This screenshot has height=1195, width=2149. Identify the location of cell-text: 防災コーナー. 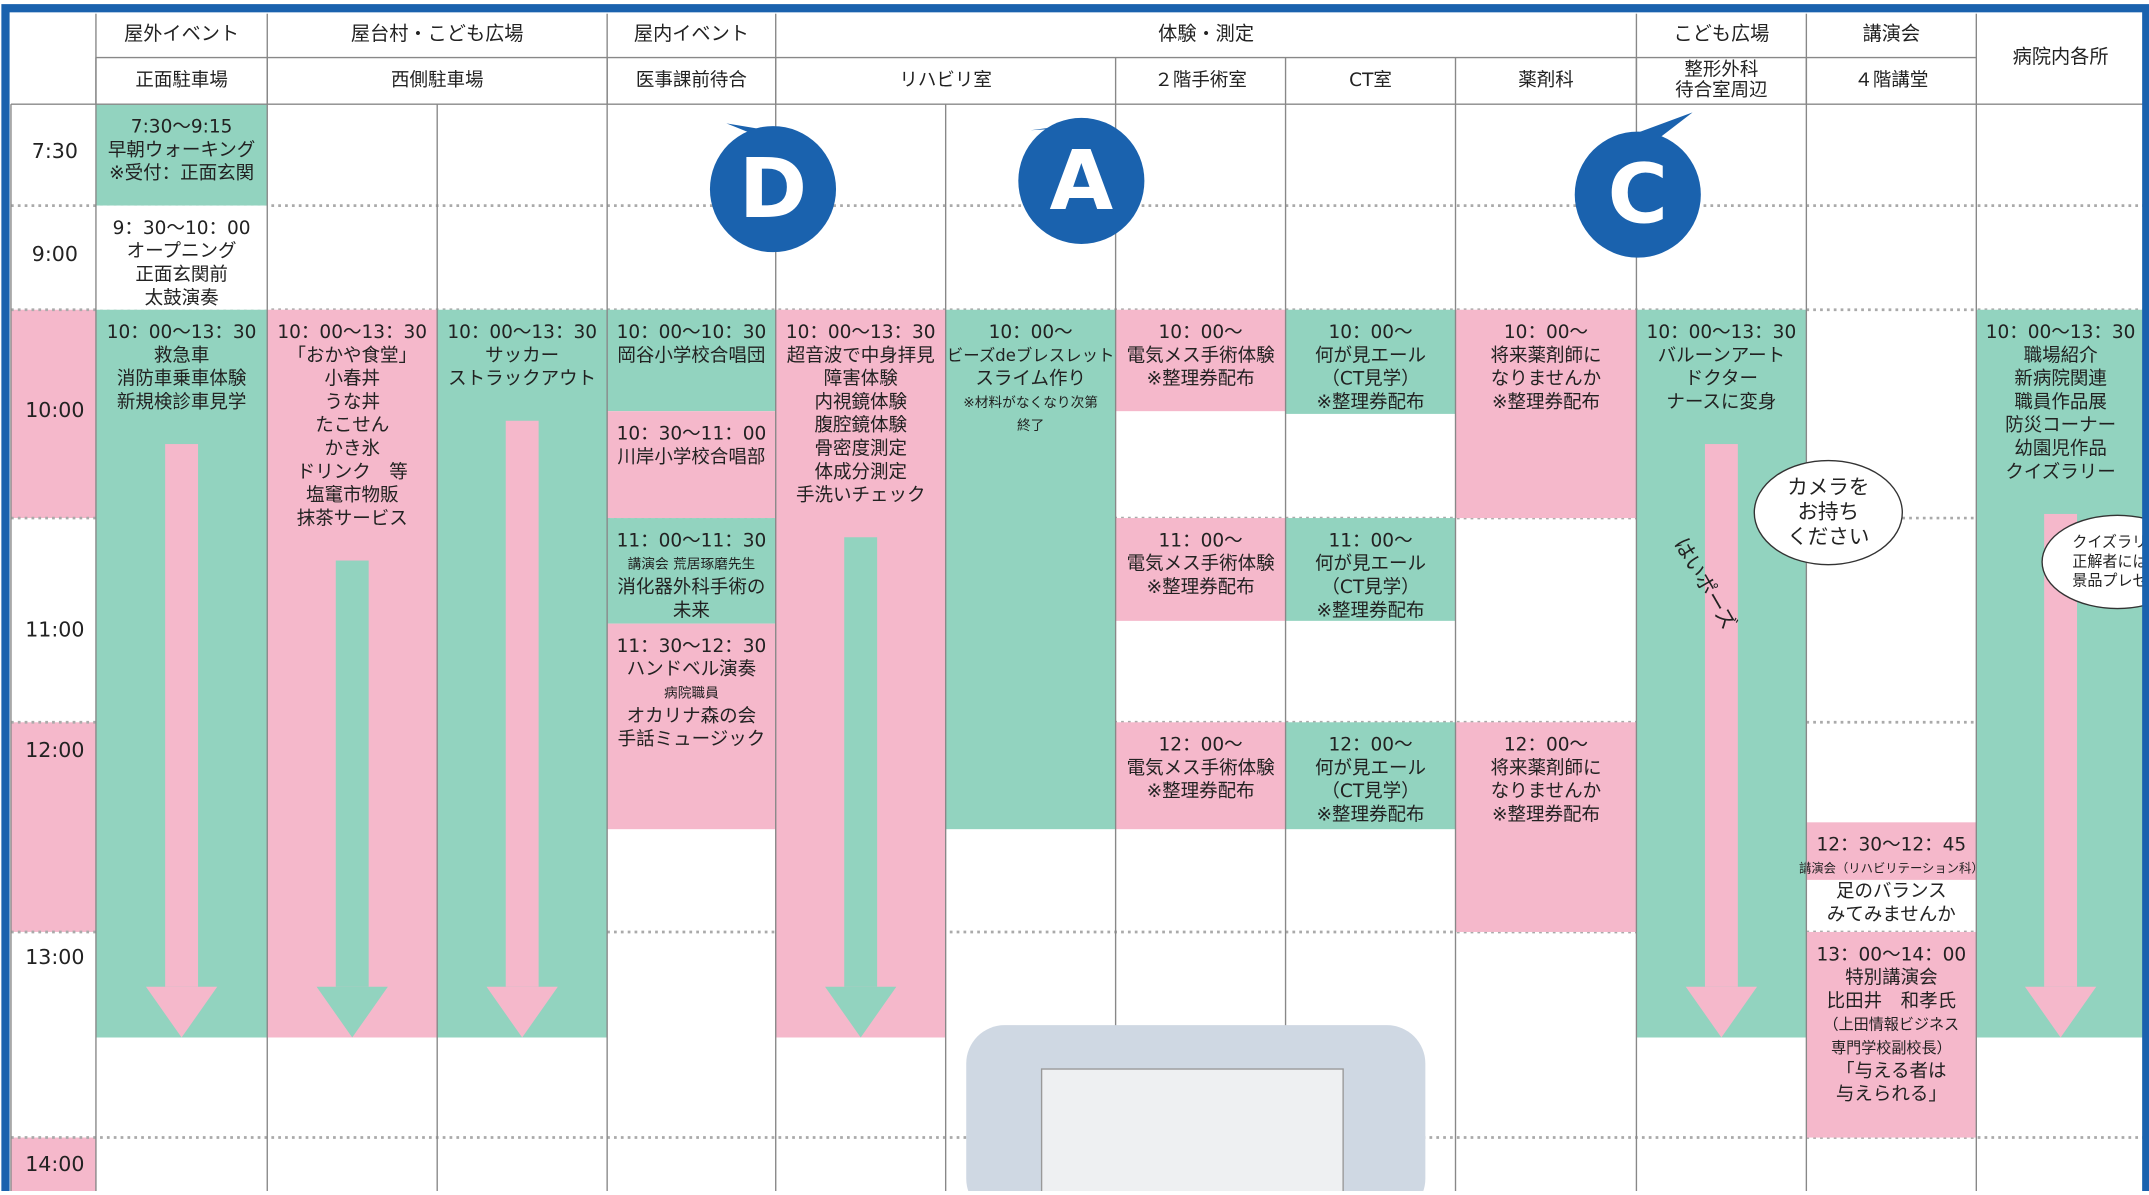
(2060, 425).